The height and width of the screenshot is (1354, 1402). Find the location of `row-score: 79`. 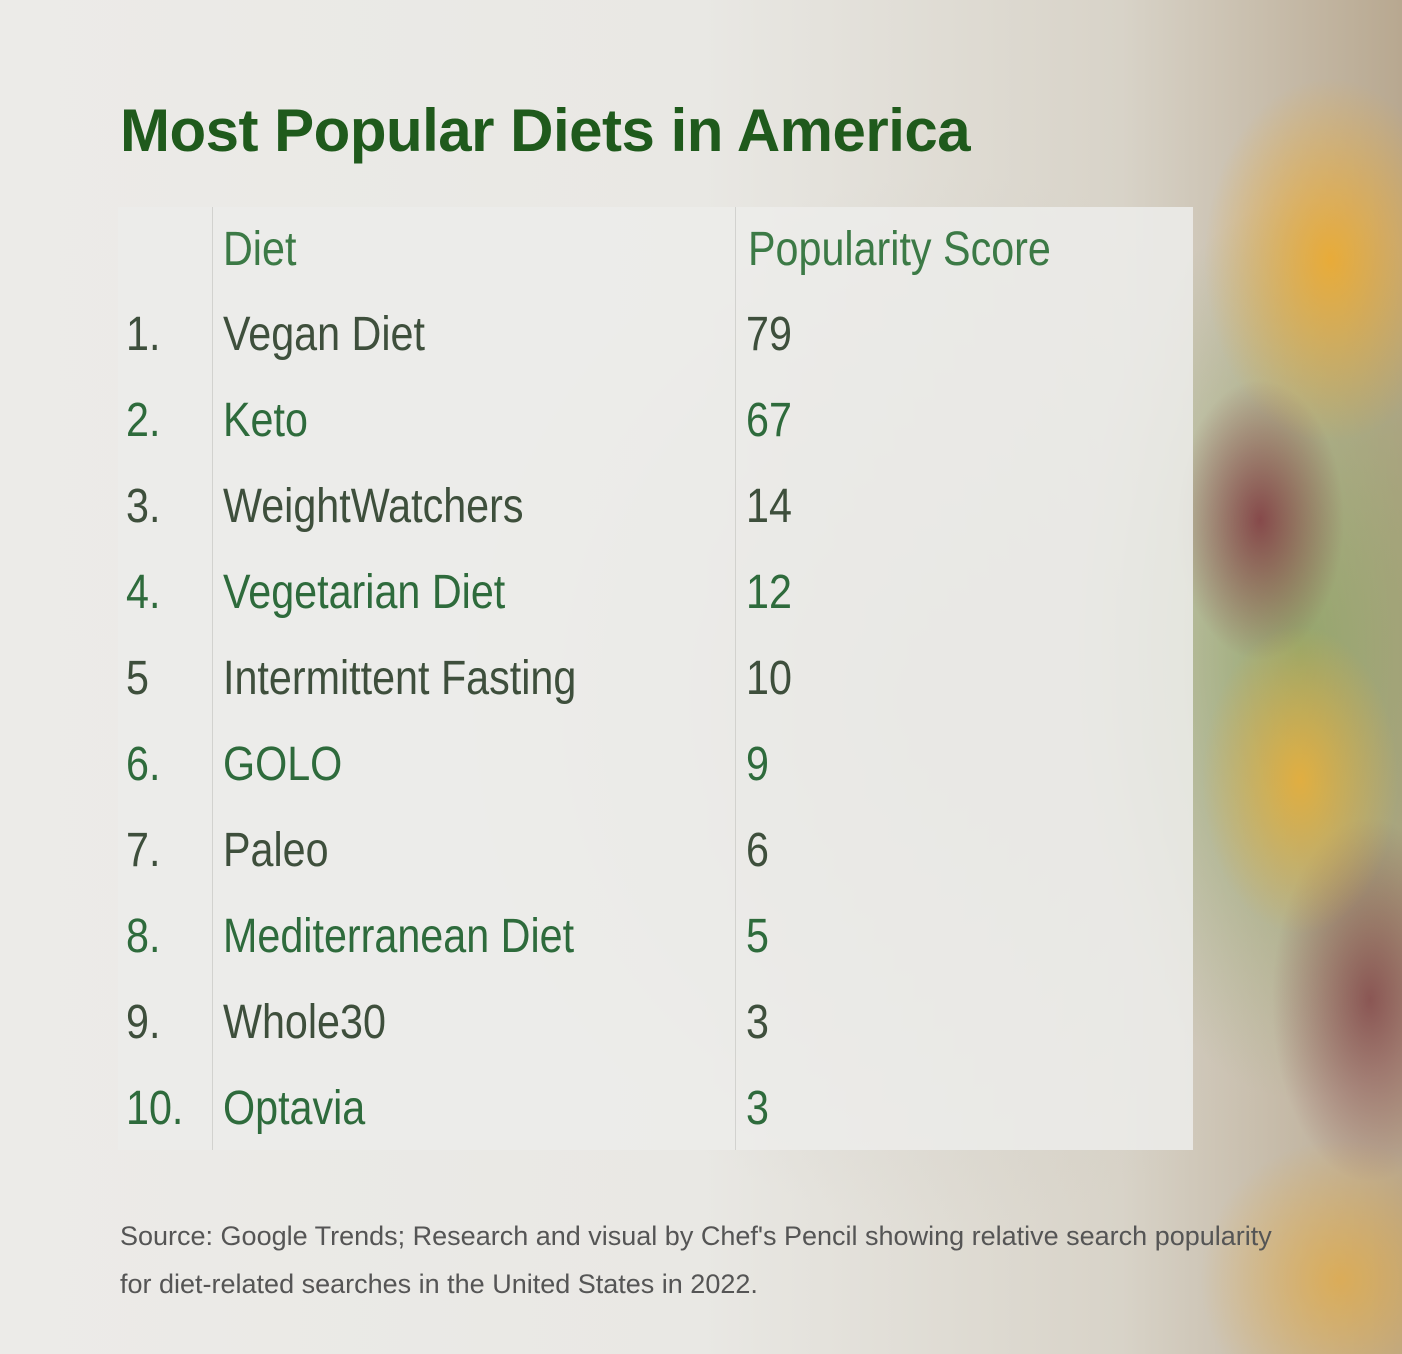

row-score: 79 is located at coordinates (769, 334).